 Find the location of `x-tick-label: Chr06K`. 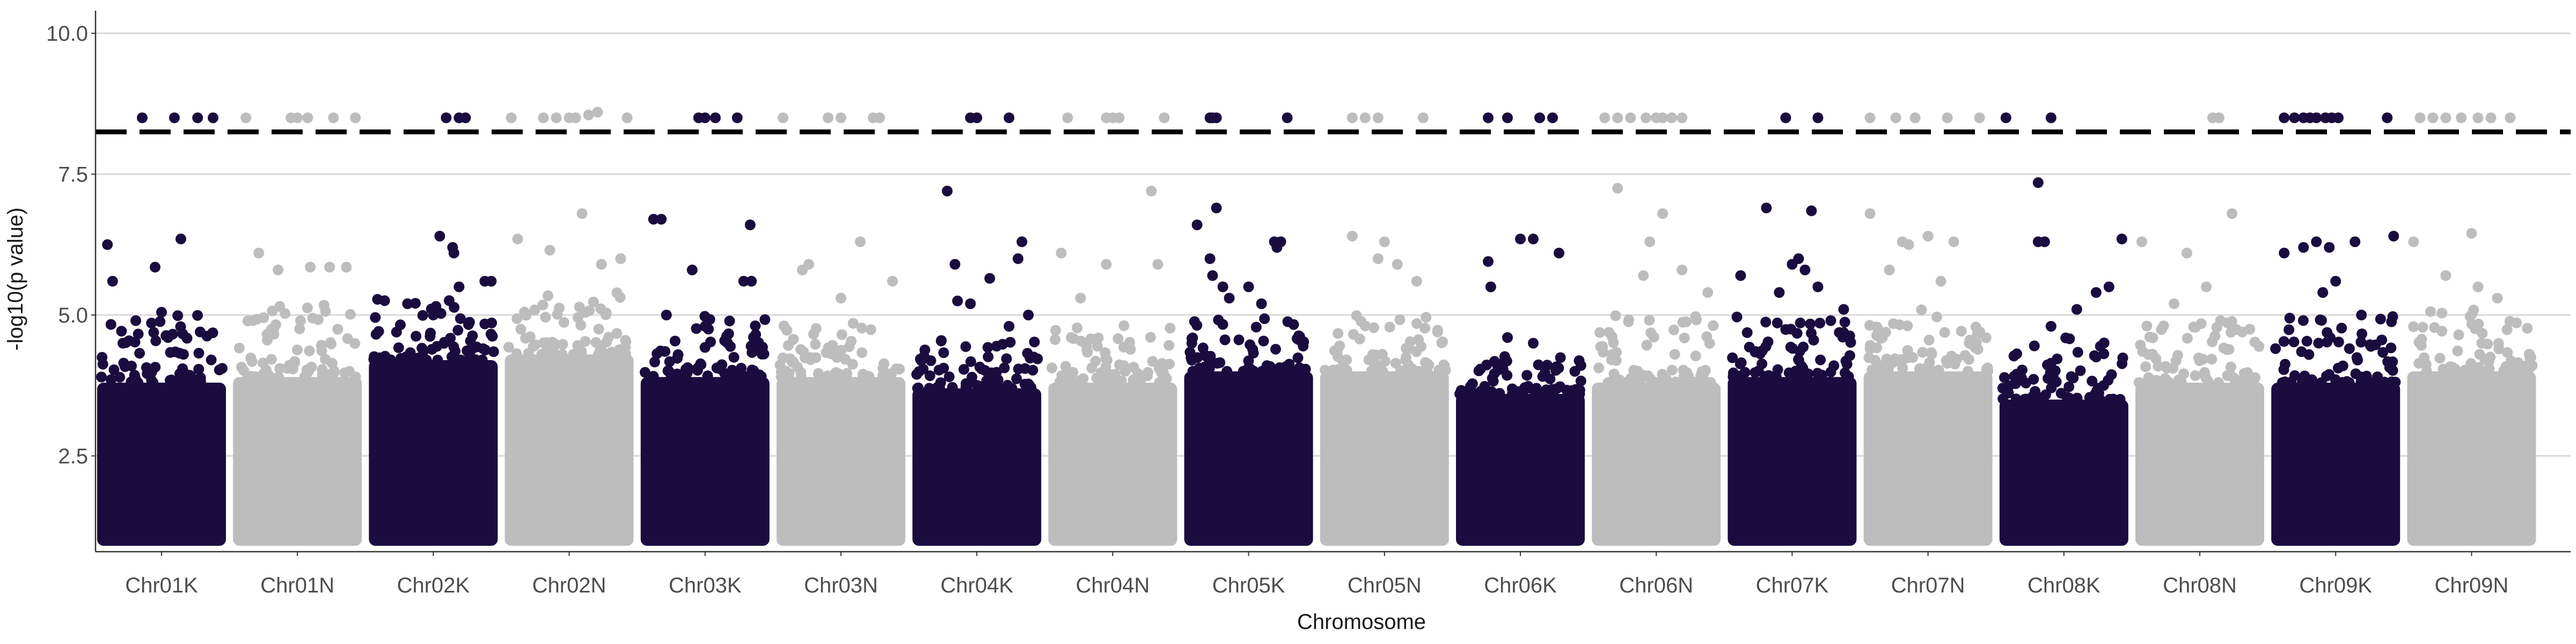

x-tick-label: Chr06K is located at coordinates (1520, 585).